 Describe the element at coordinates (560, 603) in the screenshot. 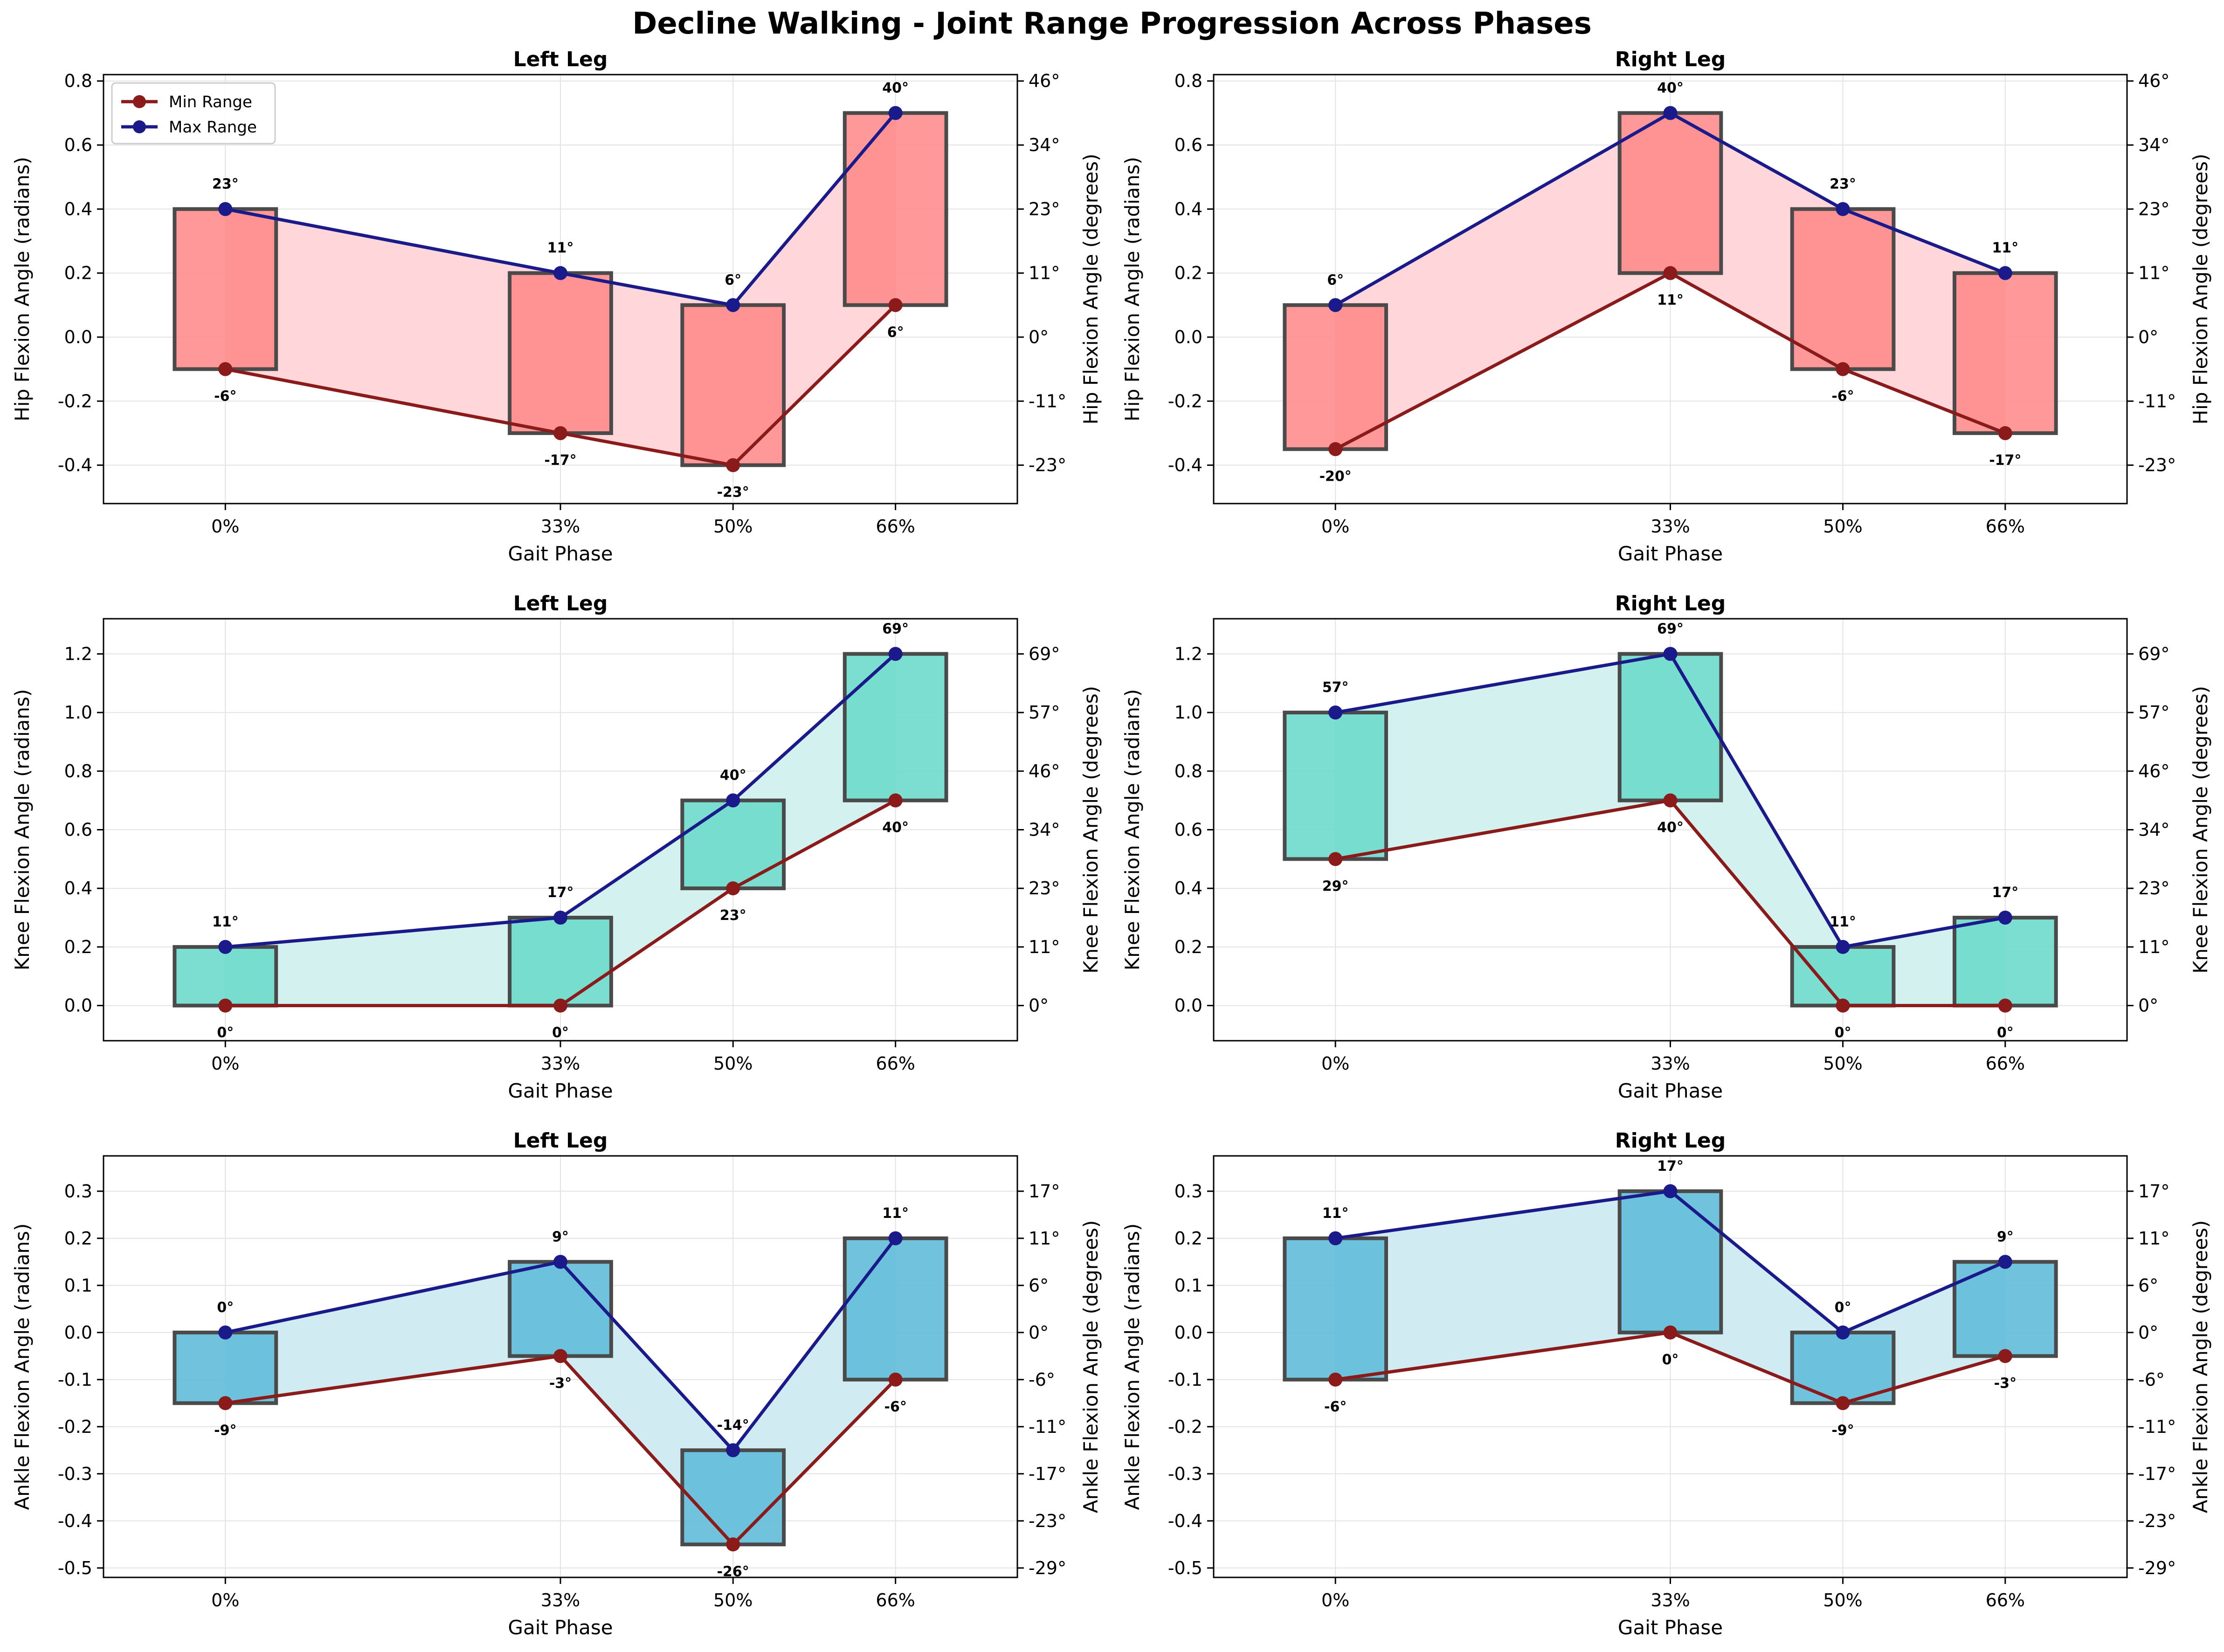

I see `subplot-title: Left Leg` at that location.